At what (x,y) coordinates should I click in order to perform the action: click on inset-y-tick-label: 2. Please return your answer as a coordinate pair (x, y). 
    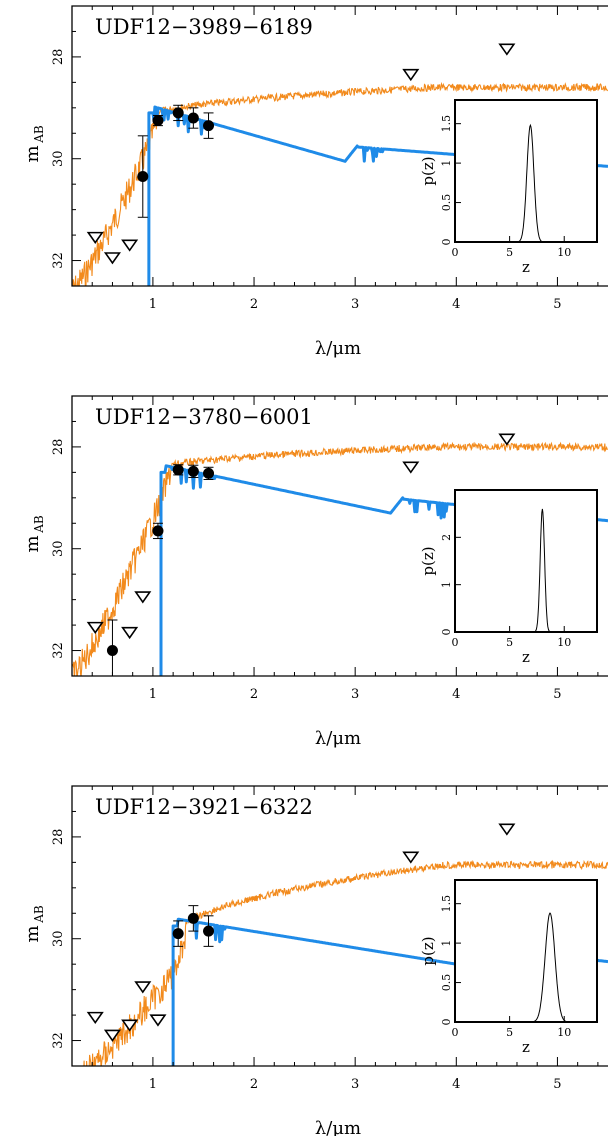
    Looking at the image, I should click on (446, 537).